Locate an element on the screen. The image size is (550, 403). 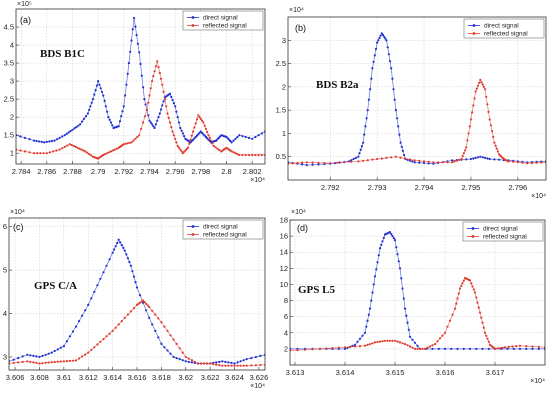
x-tick-label: 2.784 is located at coordinates (21, 171).